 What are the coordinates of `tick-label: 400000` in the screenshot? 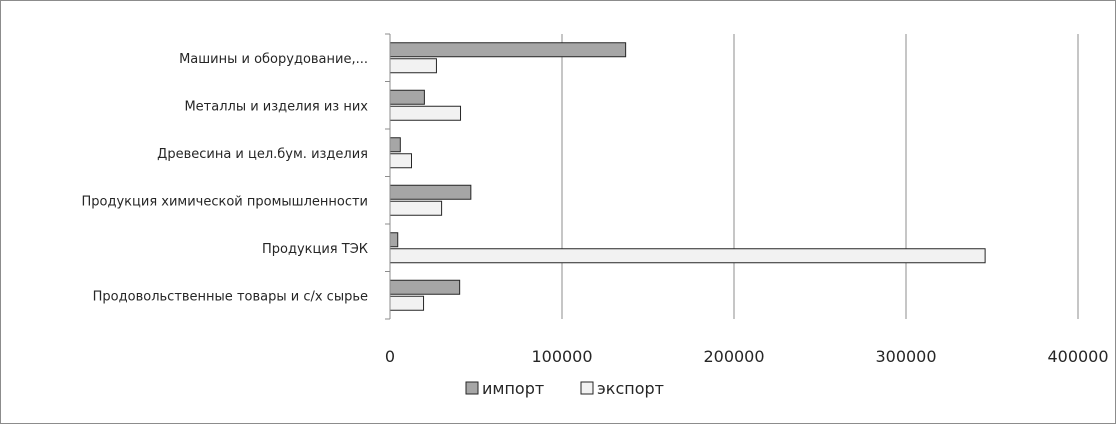 It's located at (1077, 356).